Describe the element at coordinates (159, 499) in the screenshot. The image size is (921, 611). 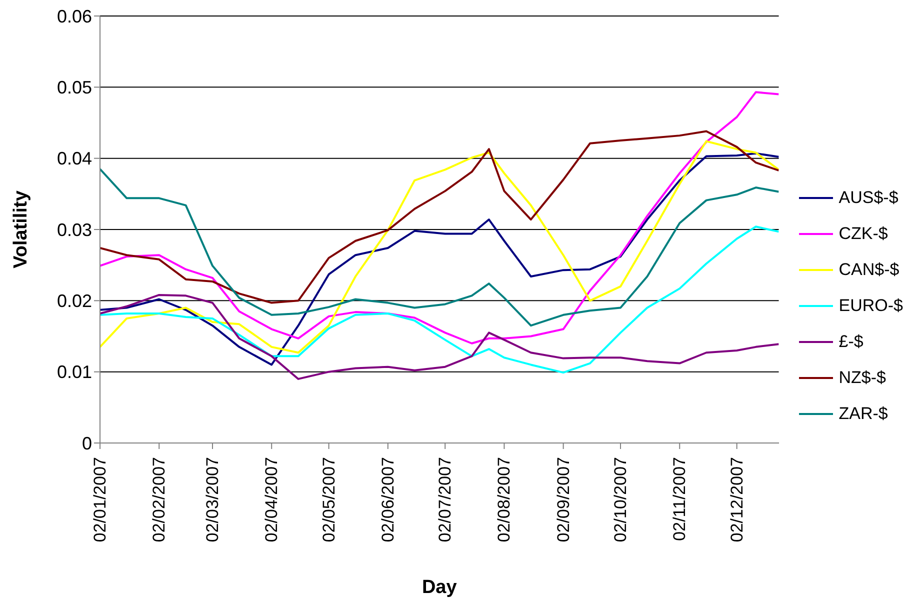
I see `x-tick-label: 02/02/2007` at that location.